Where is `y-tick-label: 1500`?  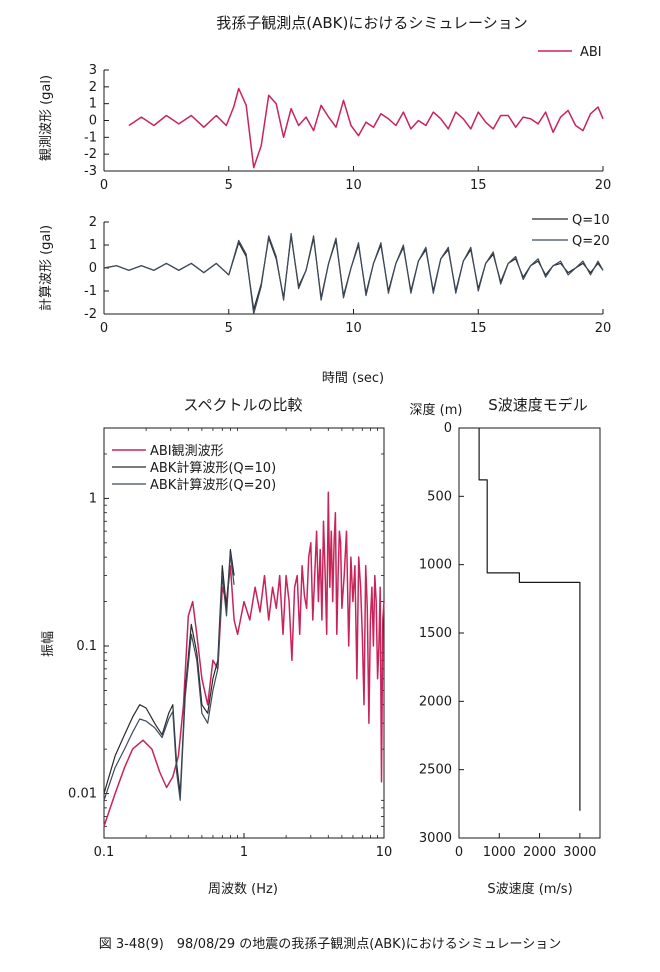
y-tick-label: 1500 is located at coordinates (435, 633).